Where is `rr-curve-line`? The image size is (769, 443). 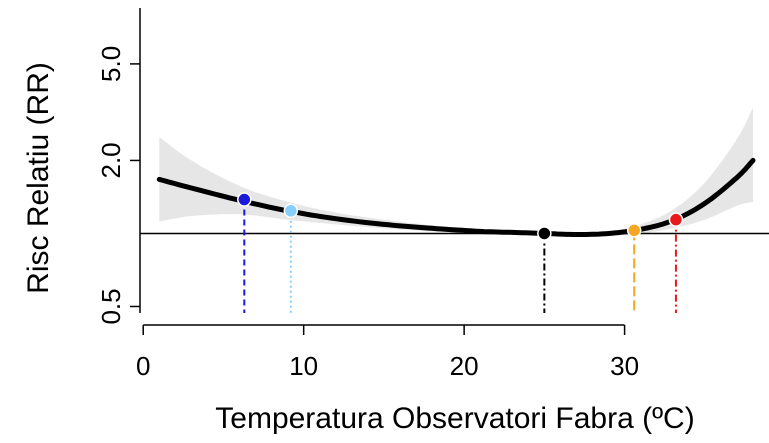 rr-curve-line is located at coordinates (456, 197).